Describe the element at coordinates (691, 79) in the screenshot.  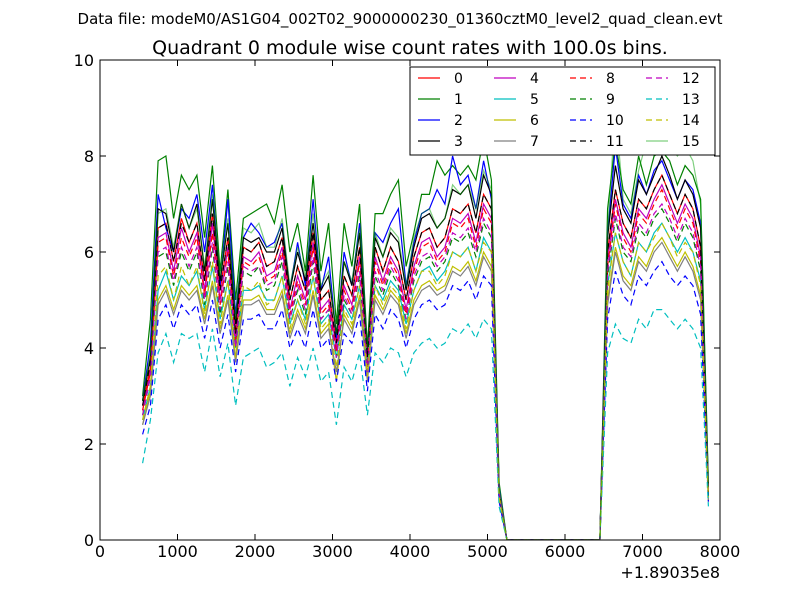
I see `legend-label-12: 12` at that location.